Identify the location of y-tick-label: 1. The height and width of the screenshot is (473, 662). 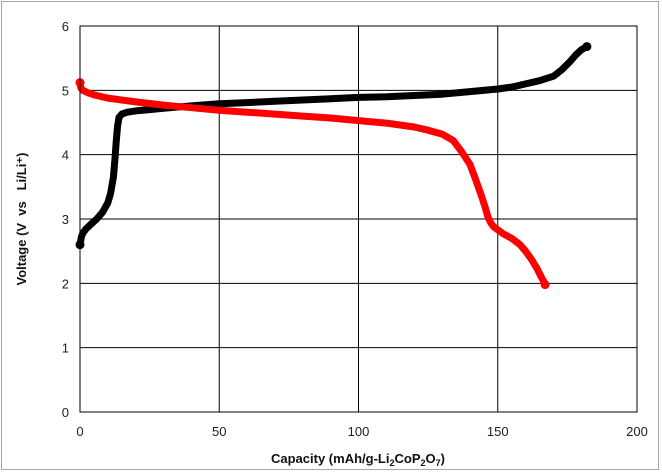
(65, 348).